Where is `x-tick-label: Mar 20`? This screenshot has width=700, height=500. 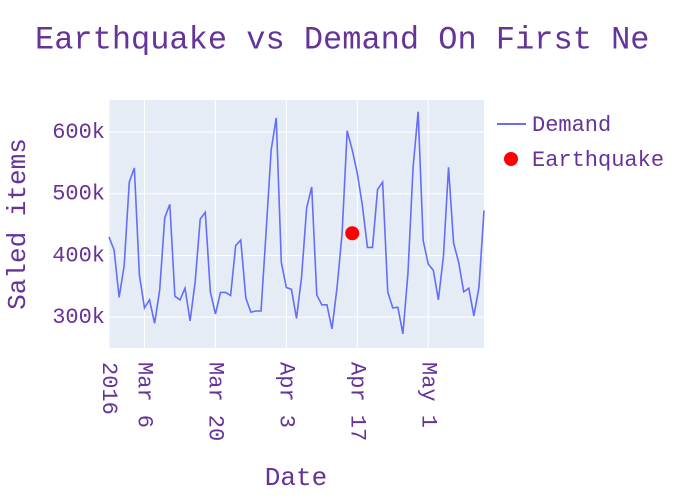
x-tick-label: Mar 20 is located at coordinates (215, 401).